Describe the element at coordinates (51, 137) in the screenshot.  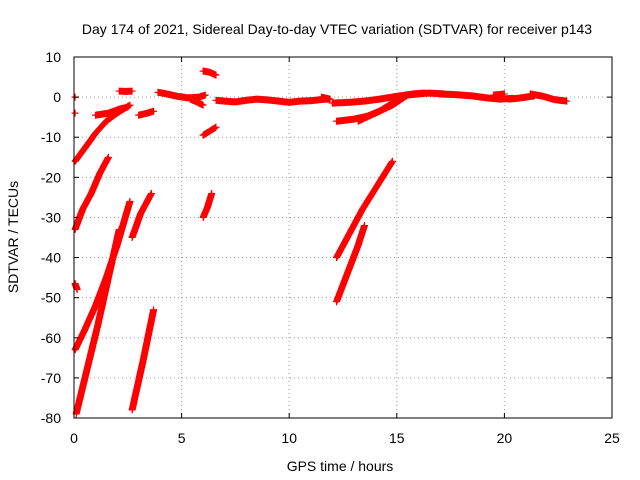
I see `y-tick-label: -10` at that location.